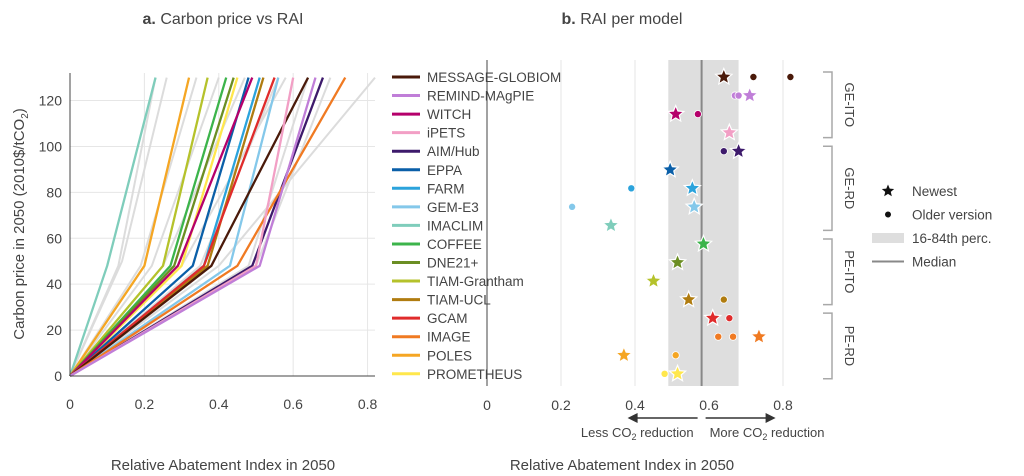 The width and height of the screenshot is (1024, 476). I want to click on legend-label-imaclim: IMACLIM, so click(455, 225).